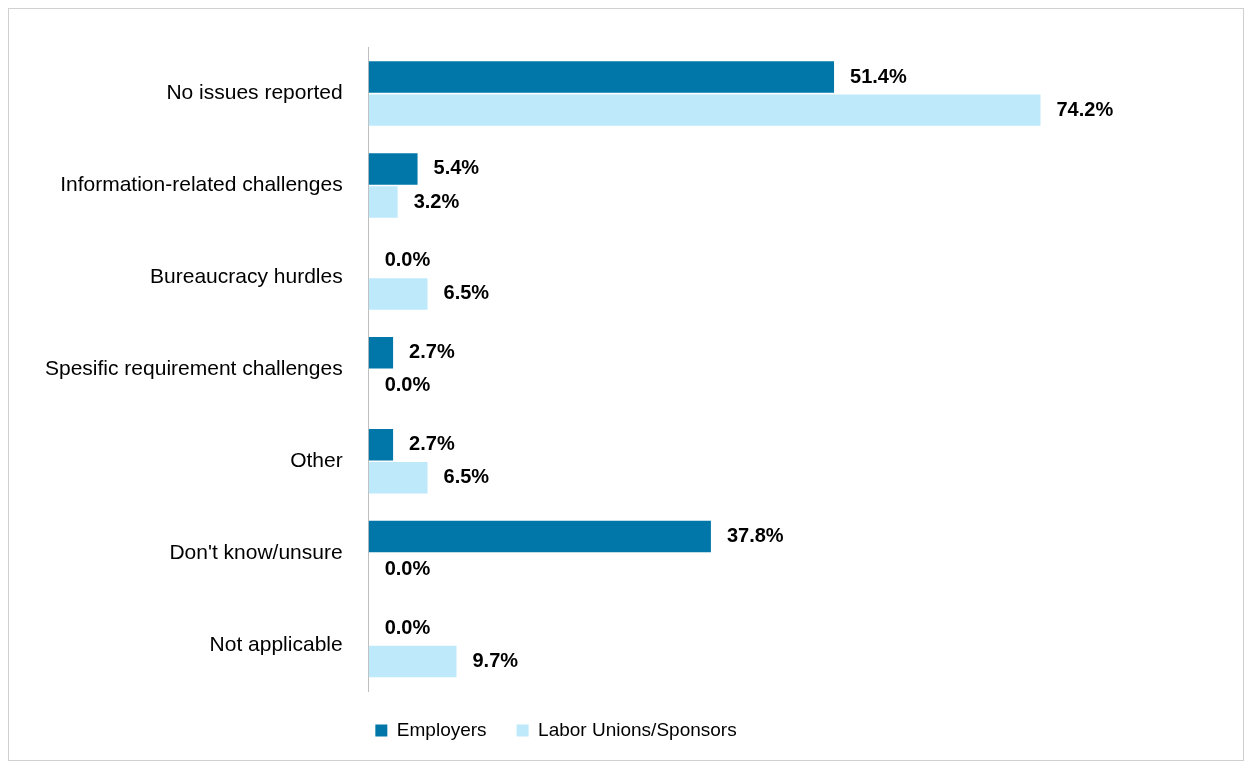 This screenshot has height=769, width=1252. Describe the element at coordinates (276, 643) in the screenshot. I see `y-tick-label: Not applicable` at that location.